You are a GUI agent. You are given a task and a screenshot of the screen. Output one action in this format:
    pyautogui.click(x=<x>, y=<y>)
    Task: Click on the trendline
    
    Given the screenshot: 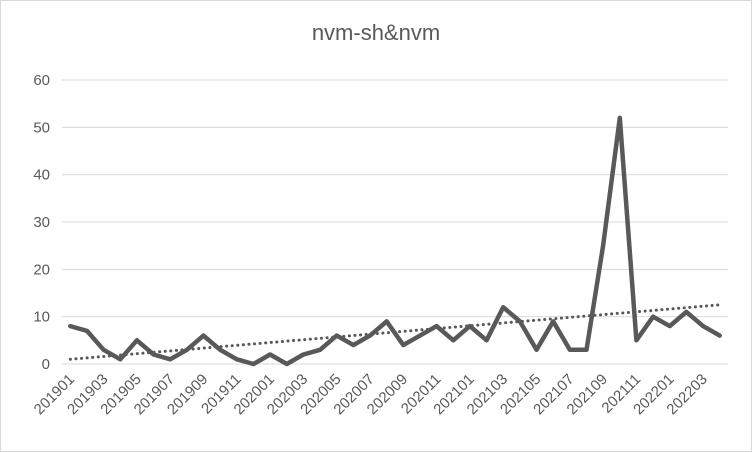 What is the action you would take?
    pyautogui.click(x=395, y=332)
    